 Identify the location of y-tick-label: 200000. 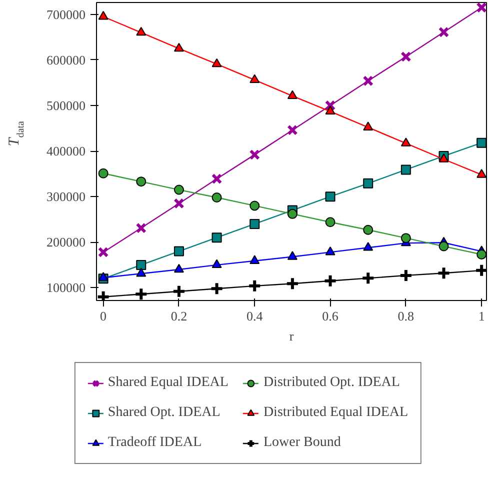
(66, 242).